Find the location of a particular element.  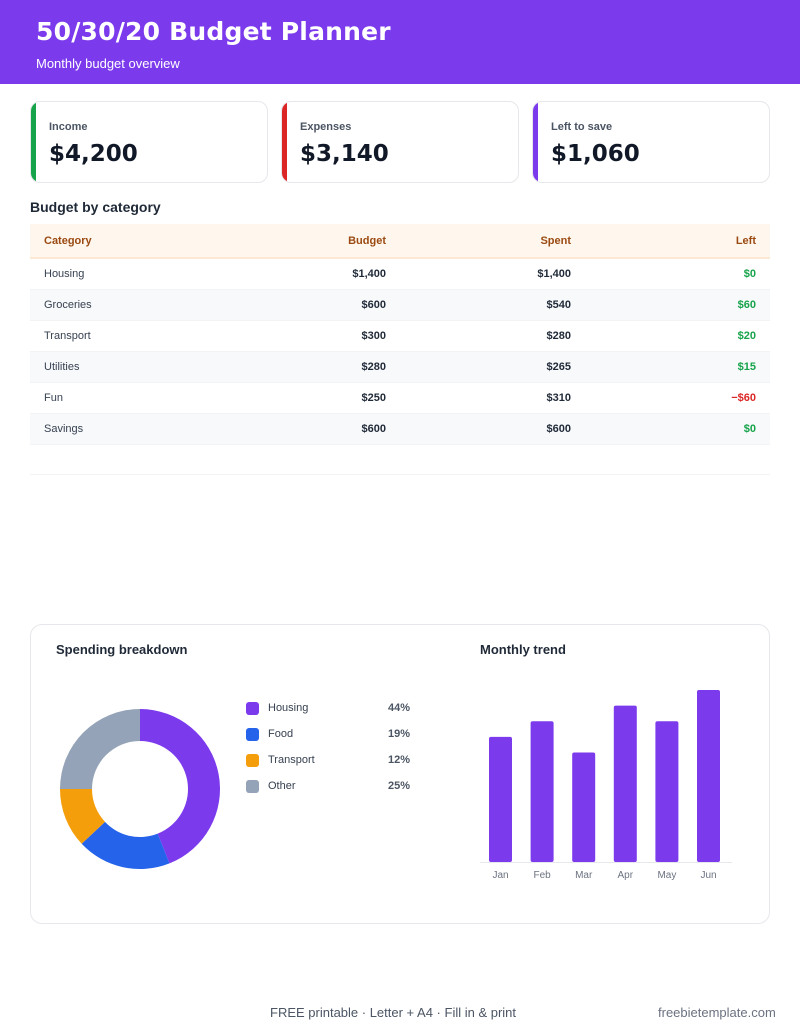

legend-item-other: Other 25% is located at coordinates (331, 792).